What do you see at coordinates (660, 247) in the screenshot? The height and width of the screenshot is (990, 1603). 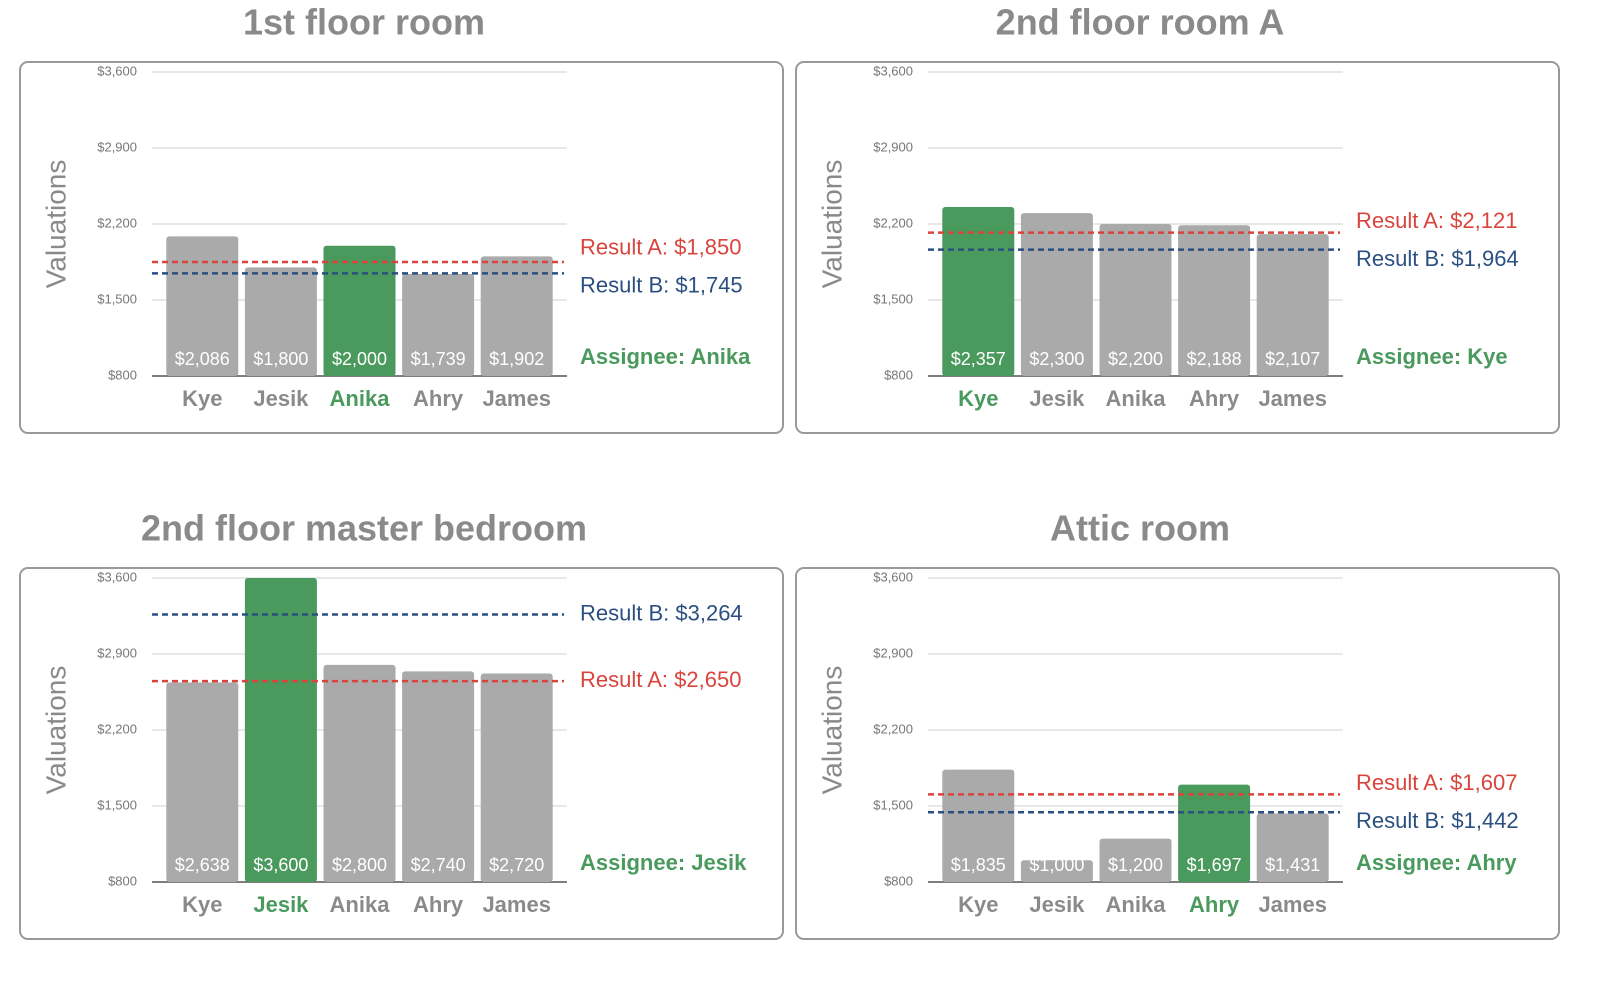 I see `reference-label: Result A: $1,850` at bounding box center [660, 247].